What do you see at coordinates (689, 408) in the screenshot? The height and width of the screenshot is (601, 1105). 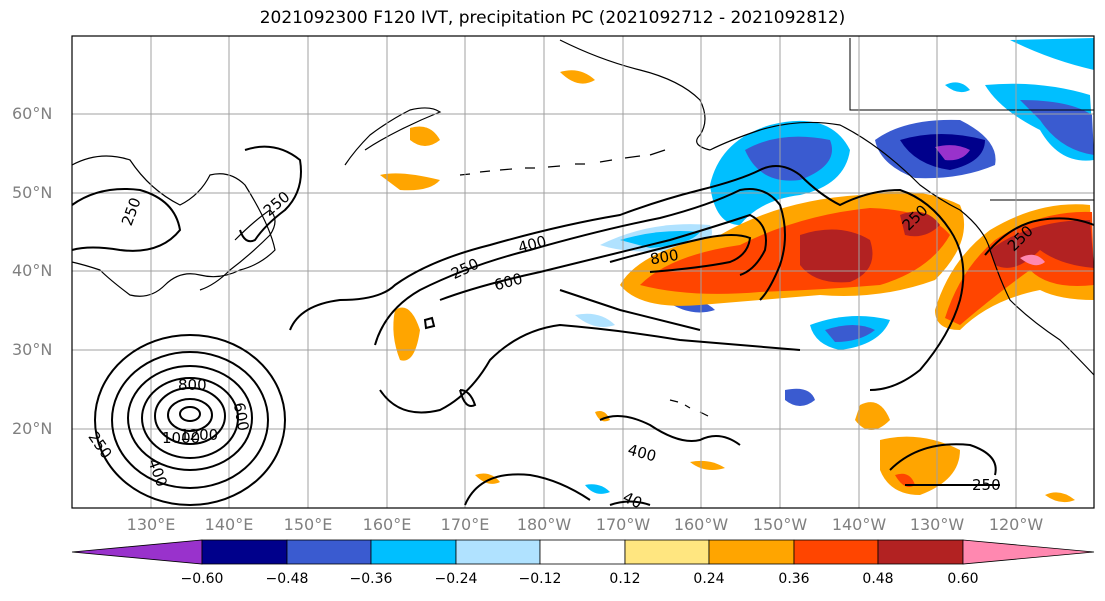 I see `hawaii-islands` at bounding box center [689, 408].